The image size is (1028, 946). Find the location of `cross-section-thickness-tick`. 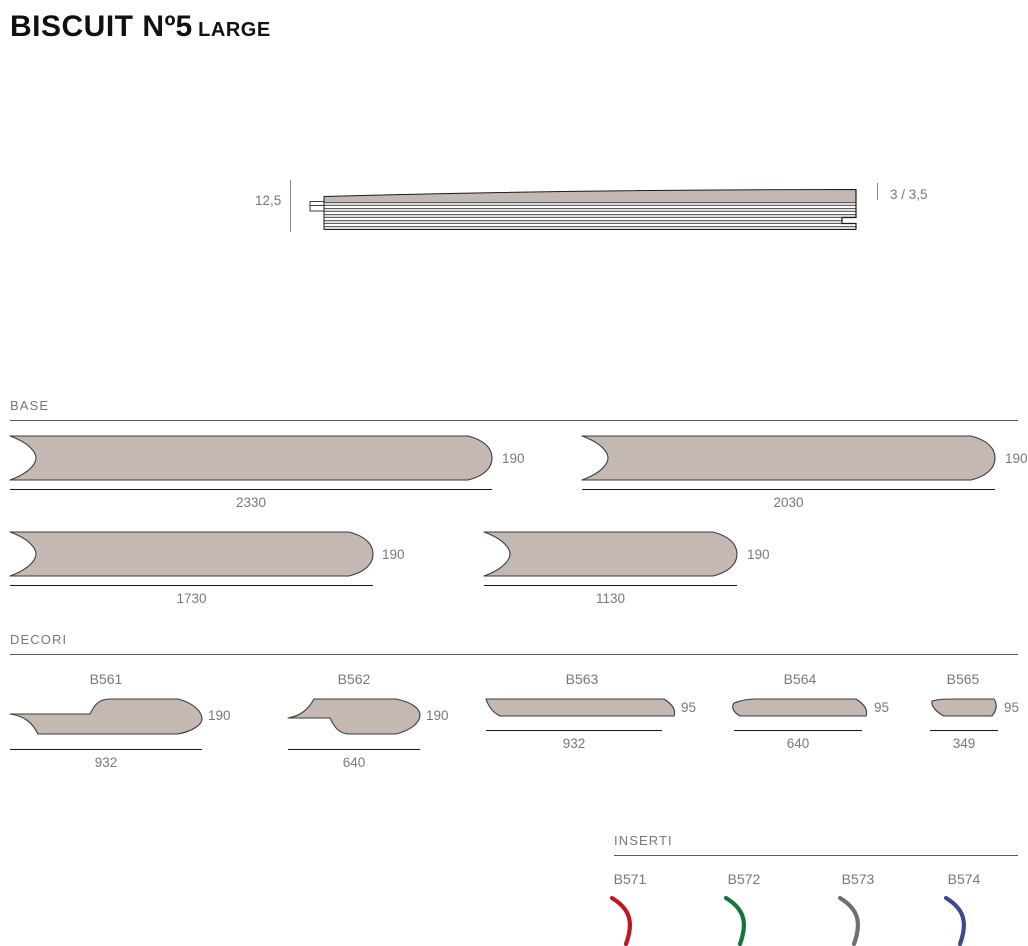

cross-section-thickness-tick is located at coordinates (877, 191).